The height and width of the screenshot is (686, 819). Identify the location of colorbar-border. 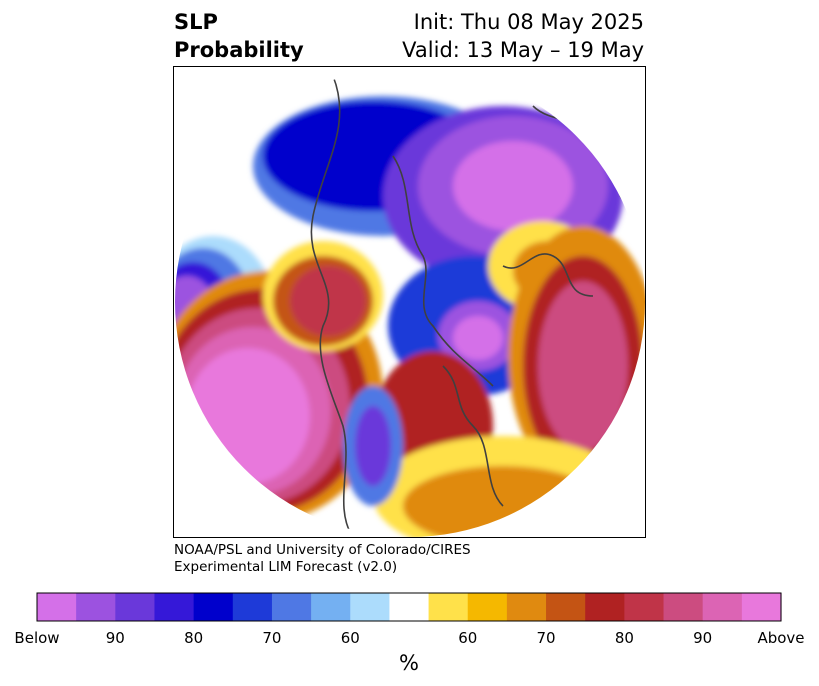
(409, 607).